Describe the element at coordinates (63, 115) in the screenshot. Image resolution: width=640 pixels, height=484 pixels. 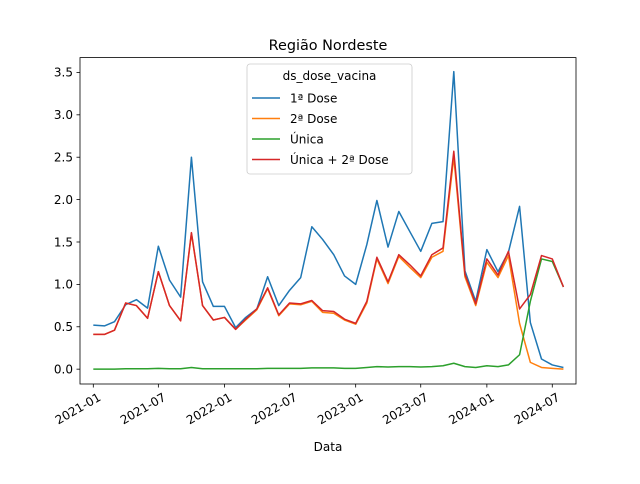
I see `y-tick-label: 3.0` at that location.